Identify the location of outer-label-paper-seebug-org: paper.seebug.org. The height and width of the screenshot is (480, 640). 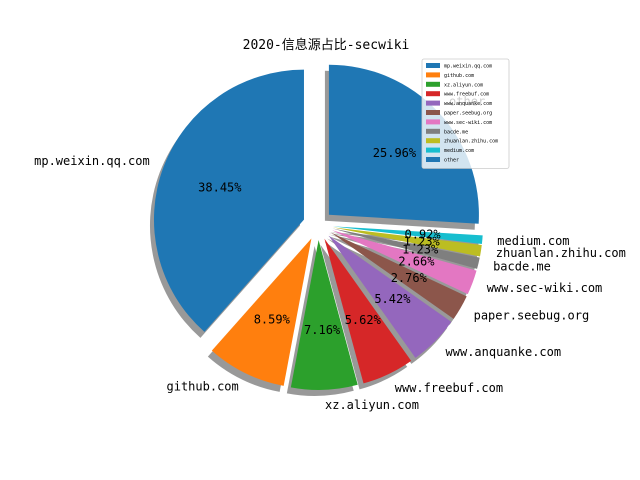
(532, 315).